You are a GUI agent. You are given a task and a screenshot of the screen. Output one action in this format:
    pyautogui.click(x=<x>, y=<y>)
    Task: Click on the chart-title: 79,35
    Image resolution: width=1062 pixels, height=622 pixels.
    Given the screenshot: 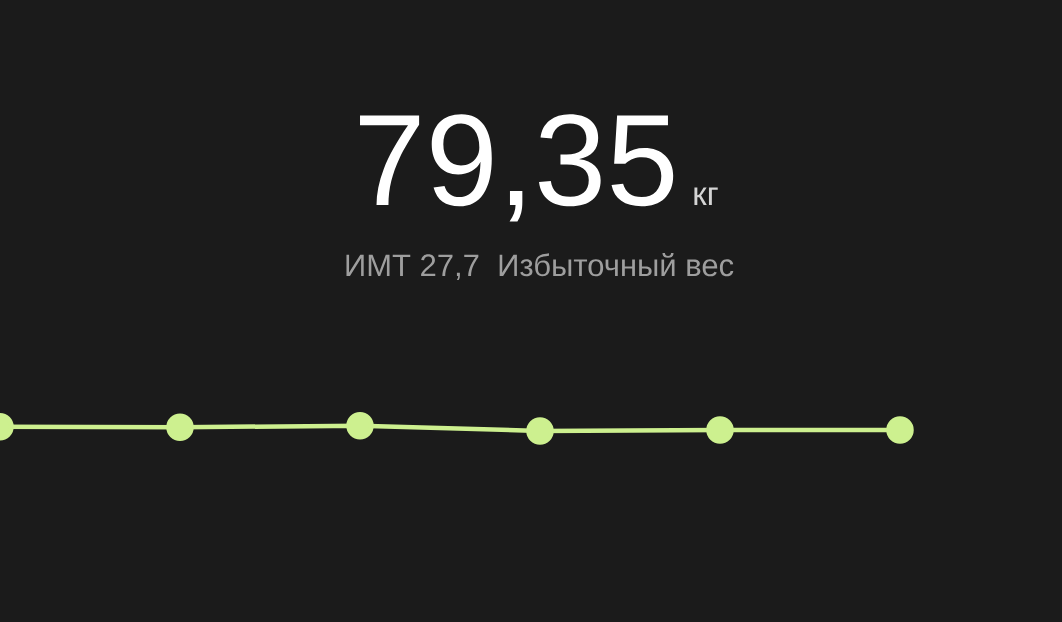 What is the action you would take?
    pyautogui.click(x=517, y=168)
    